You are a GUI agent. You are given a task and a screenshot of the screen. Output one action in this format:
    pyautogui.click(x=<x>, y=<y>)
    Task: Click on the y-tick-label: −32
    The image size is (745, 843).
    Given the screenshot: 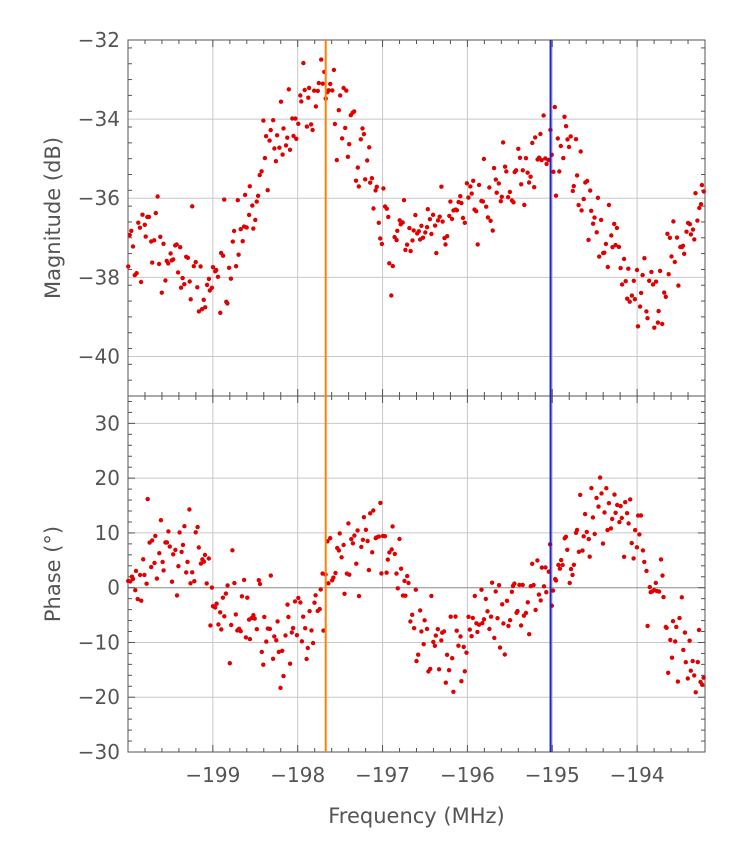 What is the action you would take?
    pyautogui.click(x=99, y=40)
    